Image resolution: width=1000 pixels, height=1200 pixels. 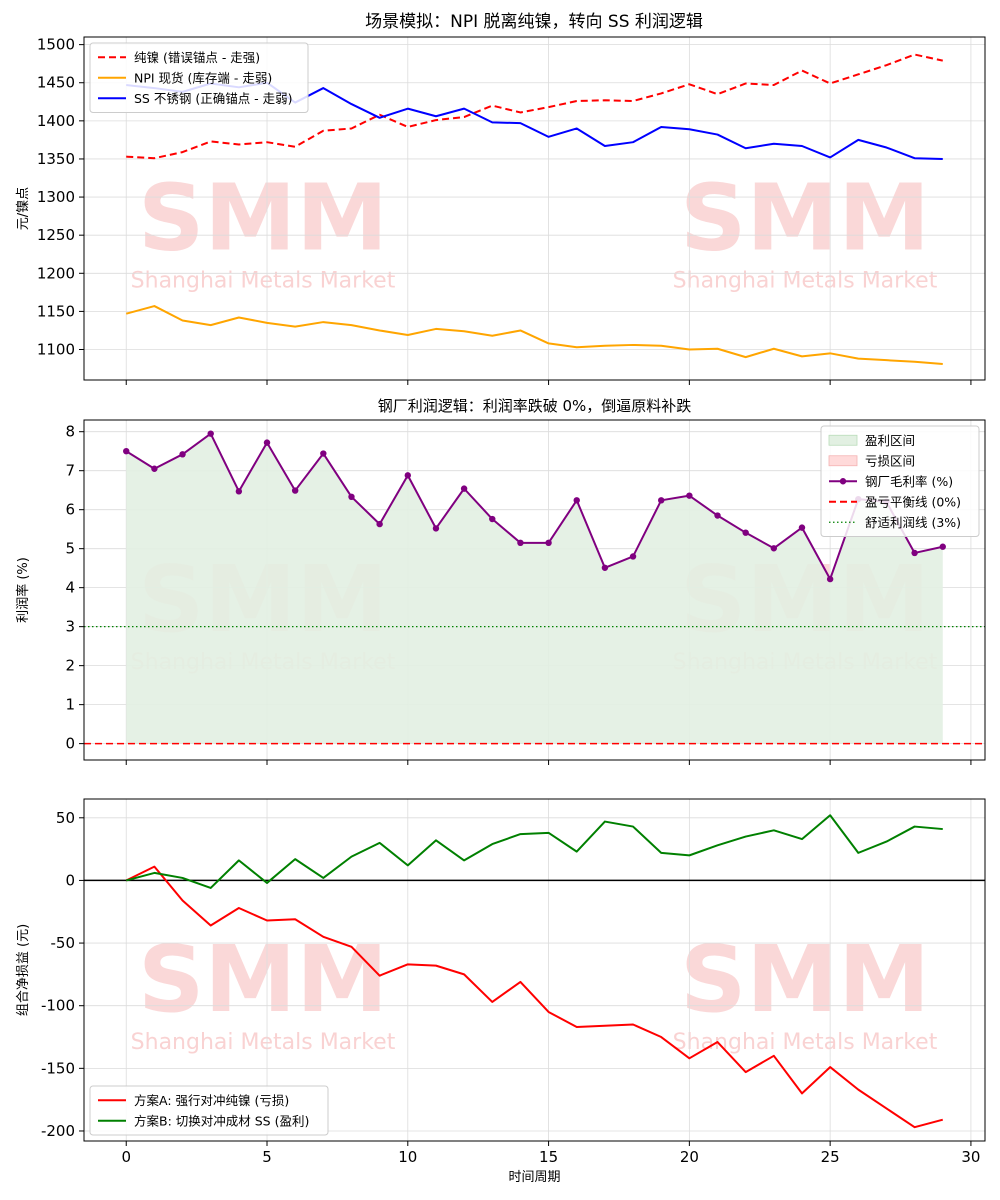 I want to click on legend-label: 方案A: 强行对冲纯镍 (亏损), so click(x=211, y=1100).